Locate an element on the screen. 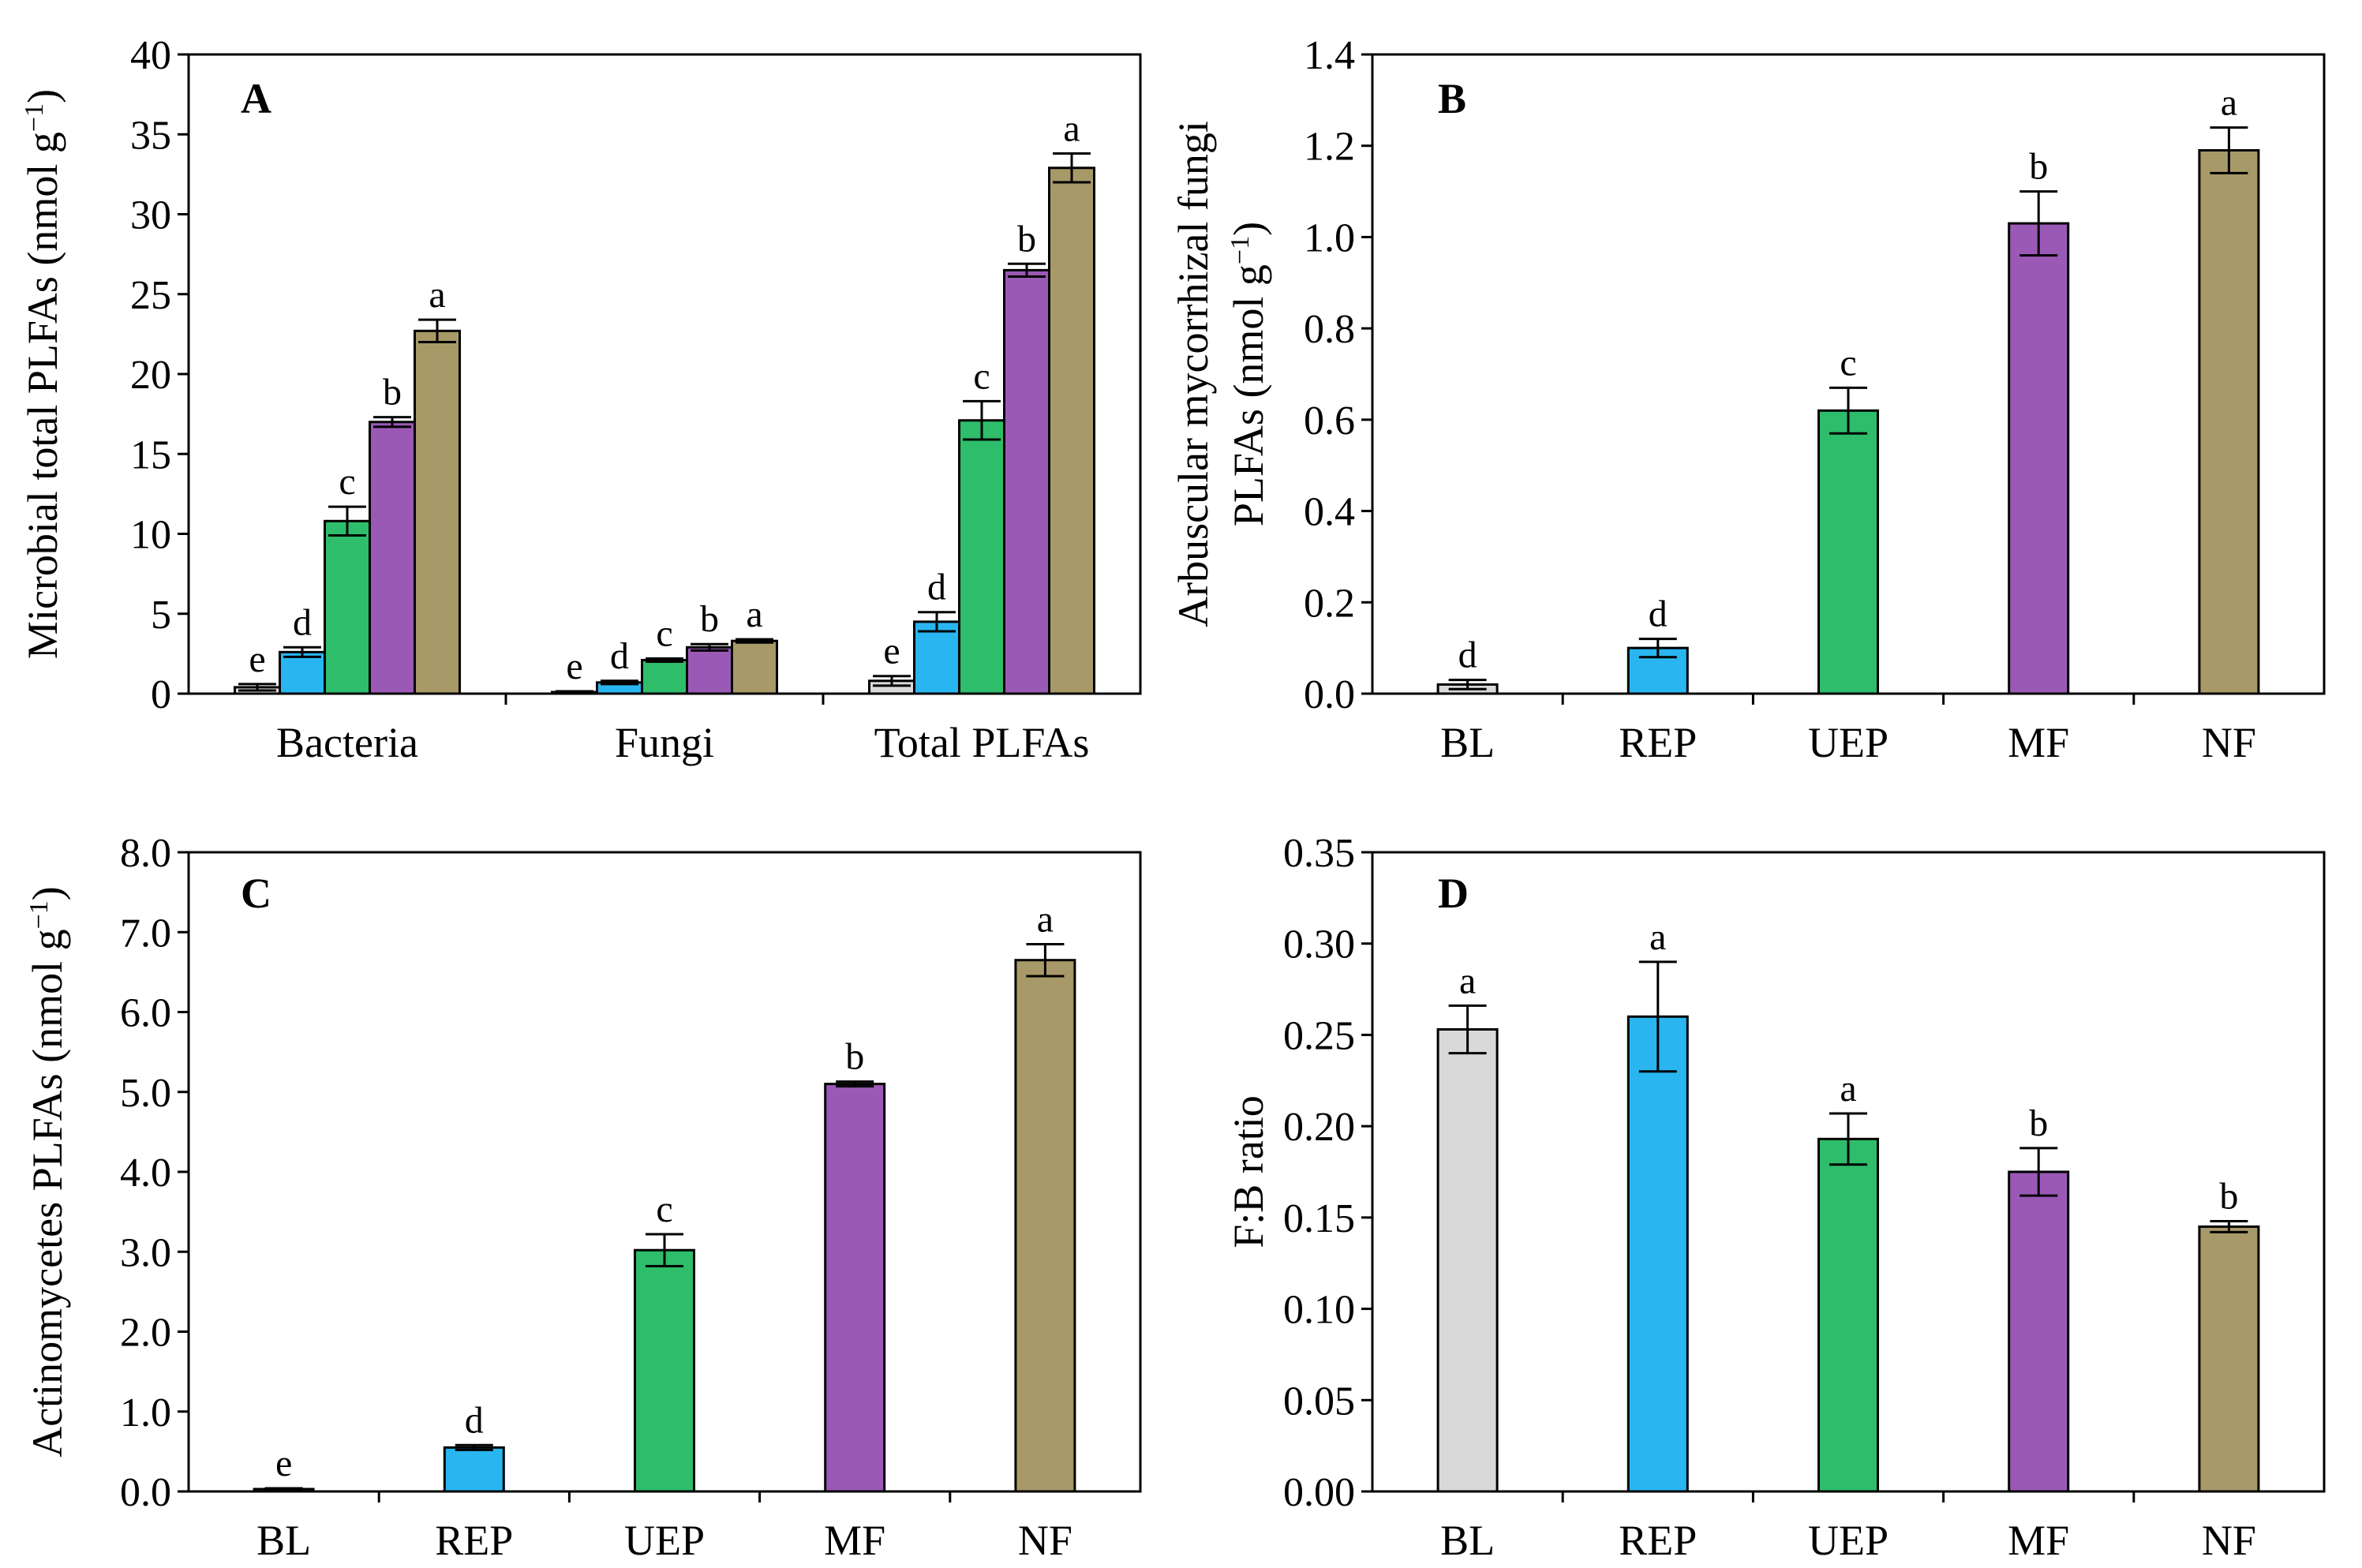 This screenshot has width=2362, height=1568. panel-c-significance-letter: c is located at coordinates (664, 1209).